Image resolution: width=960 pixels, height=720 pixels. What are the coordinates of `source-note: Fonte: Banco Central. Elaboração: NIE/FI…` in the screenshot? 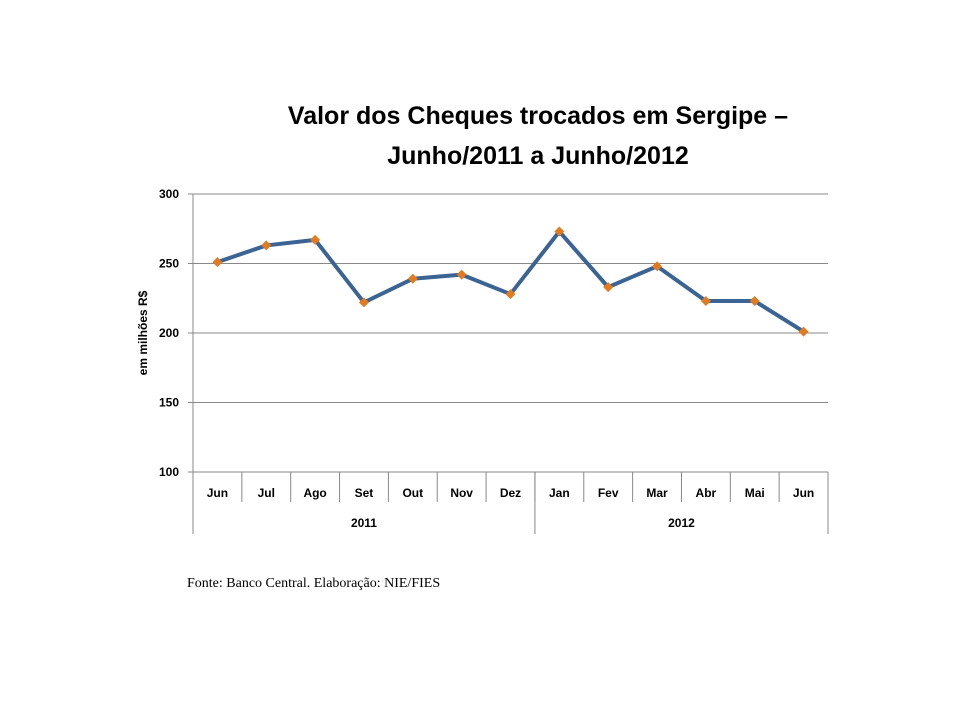 It's located at (314, 583).